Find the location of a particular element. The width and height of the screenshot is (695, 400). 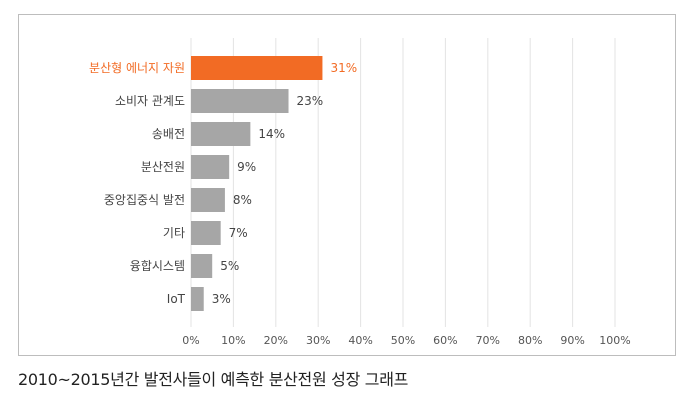

x-tick-label: 70% is located at coordinates (488, 340).